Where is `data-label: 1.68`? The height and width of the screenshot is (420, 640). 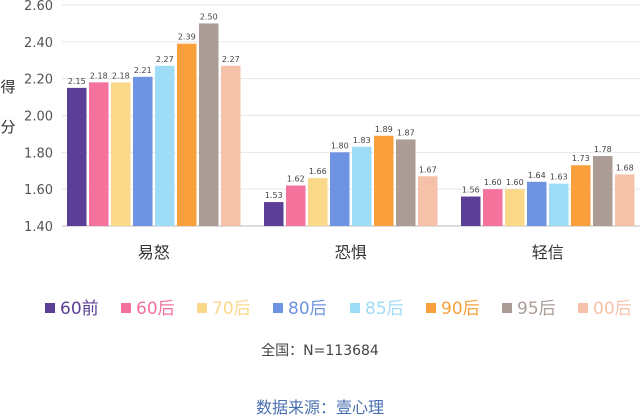 data-label: 1.68 is located at coordinates (625, 167).